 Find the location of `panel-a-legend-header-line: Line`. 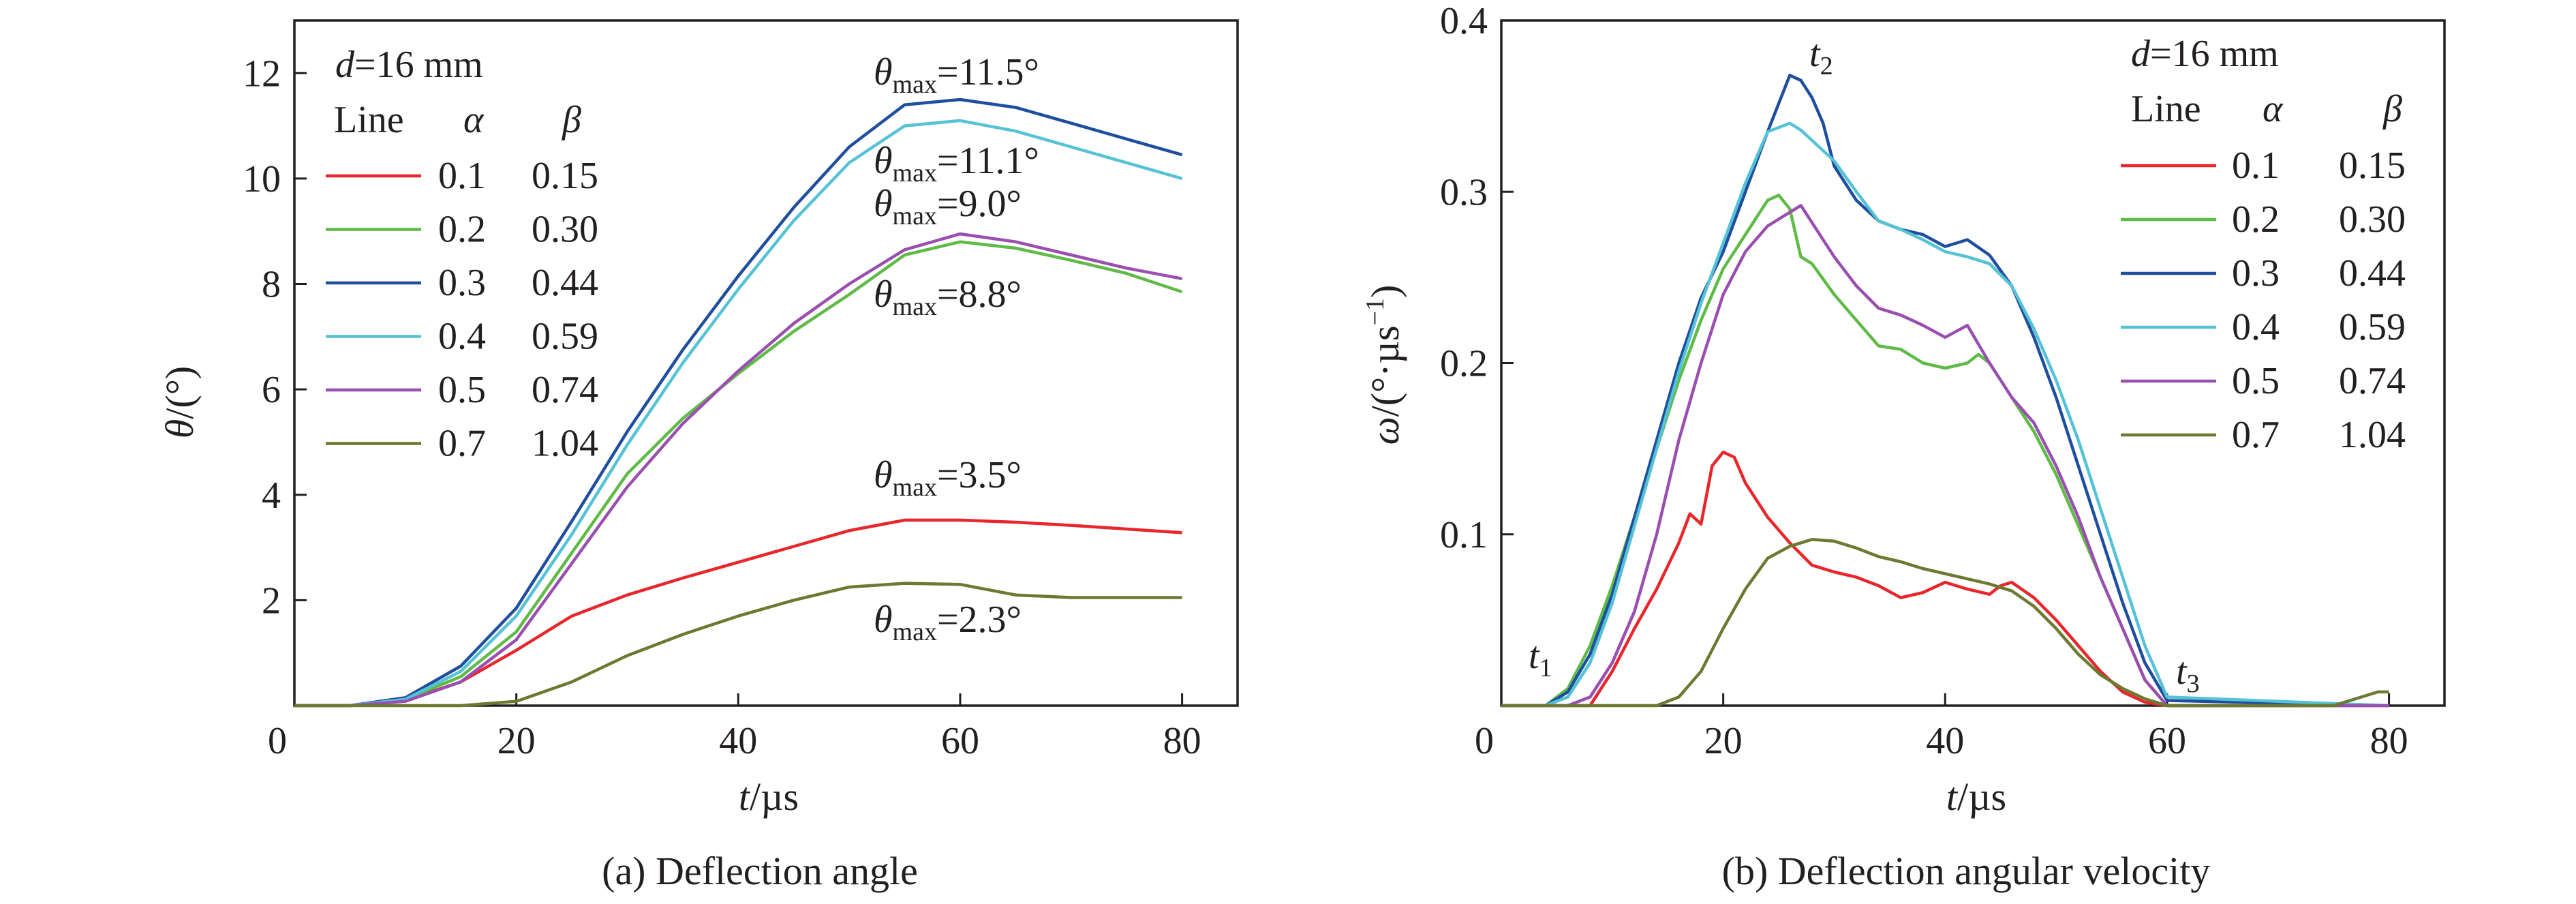

panel-a-legend-header-line: Line is located at coordinates (369, 120).